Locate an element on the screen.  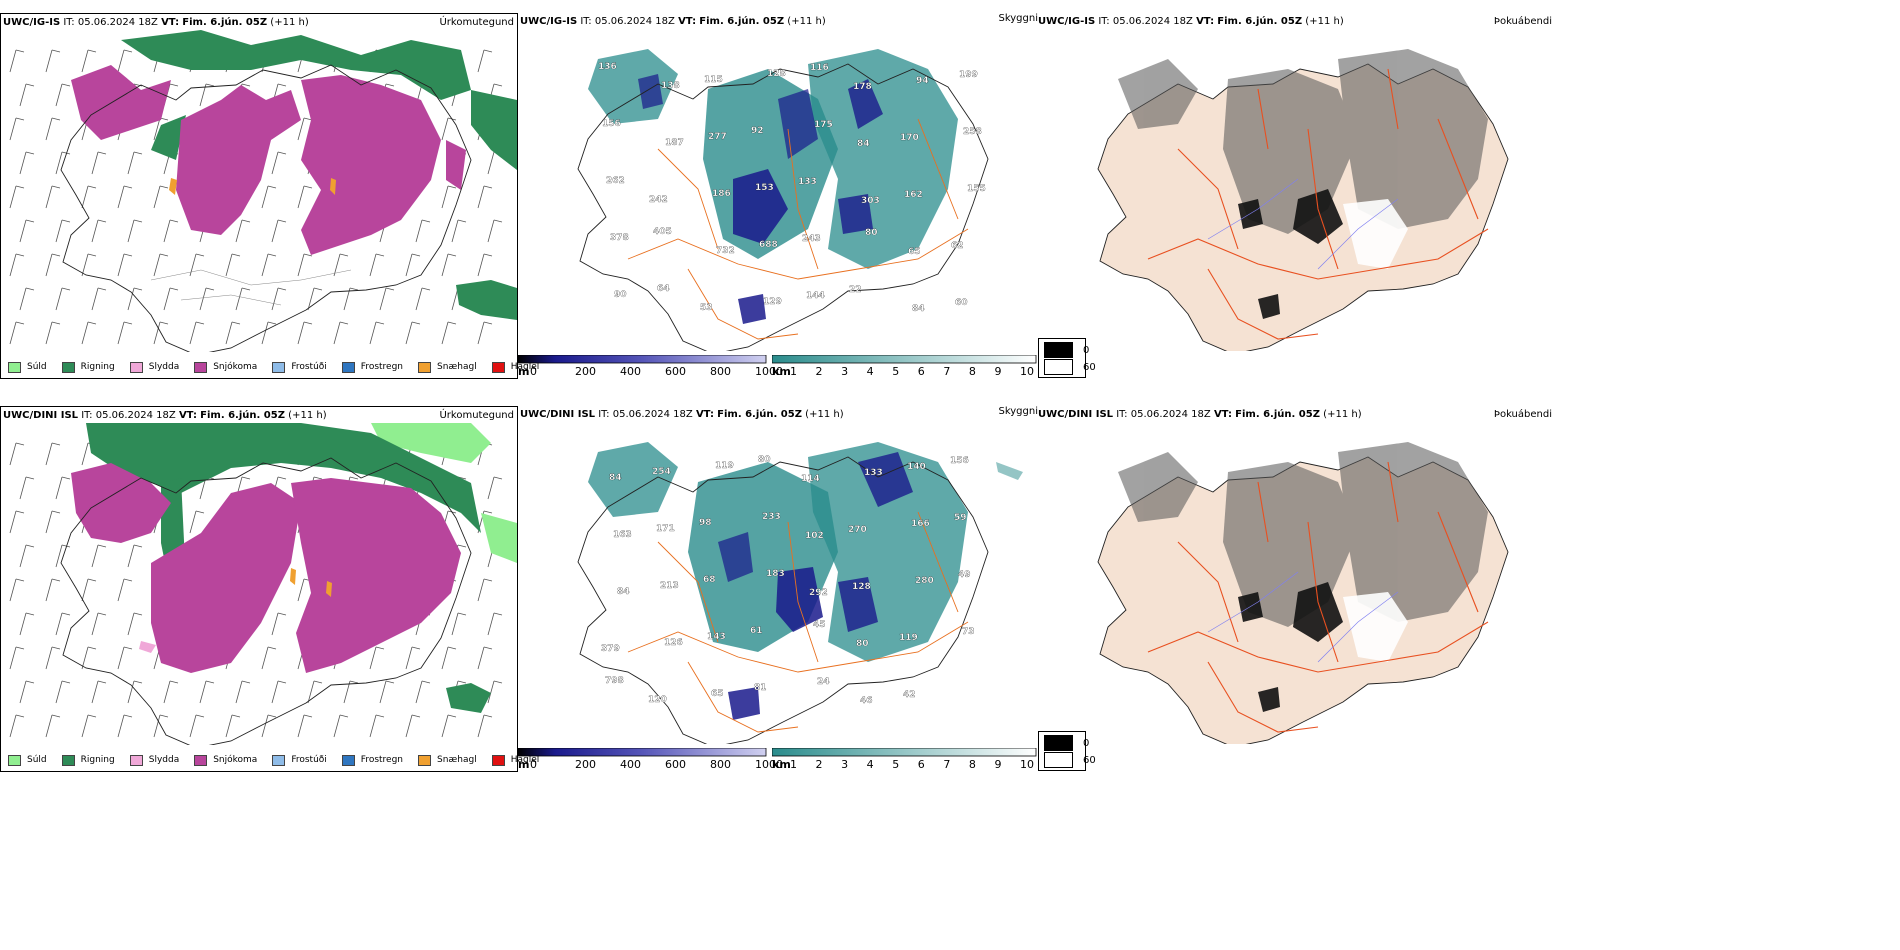
legend-label: Súld is located at coordinates (37, 760).